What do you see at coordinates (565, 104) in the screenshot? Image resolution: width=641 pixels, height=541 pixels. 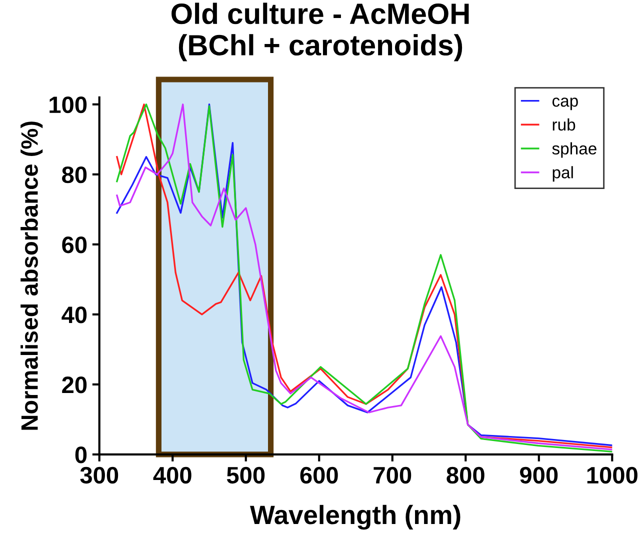 I see `legend-label: cap` at bounding box center [565, 104].